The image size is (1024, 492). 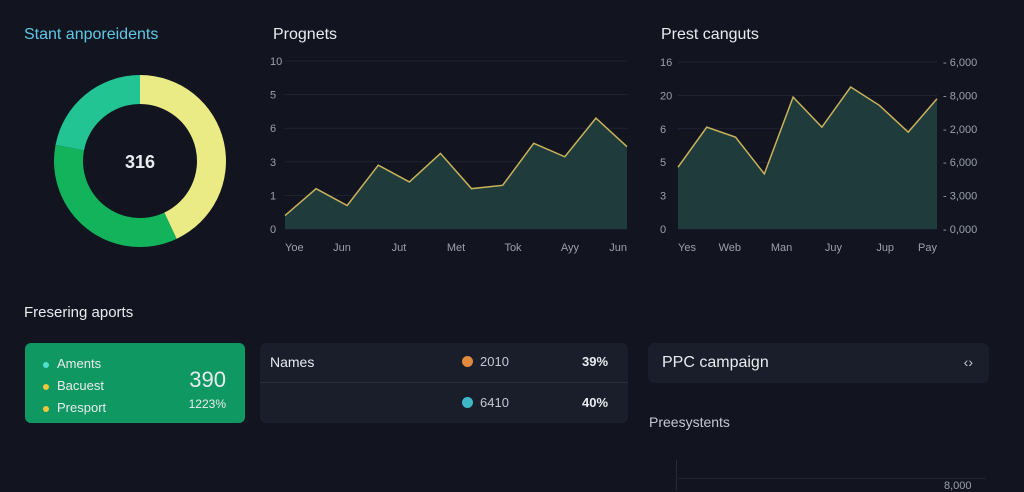 I want to click on legend-item: Presport, so click(x=74, y=408).